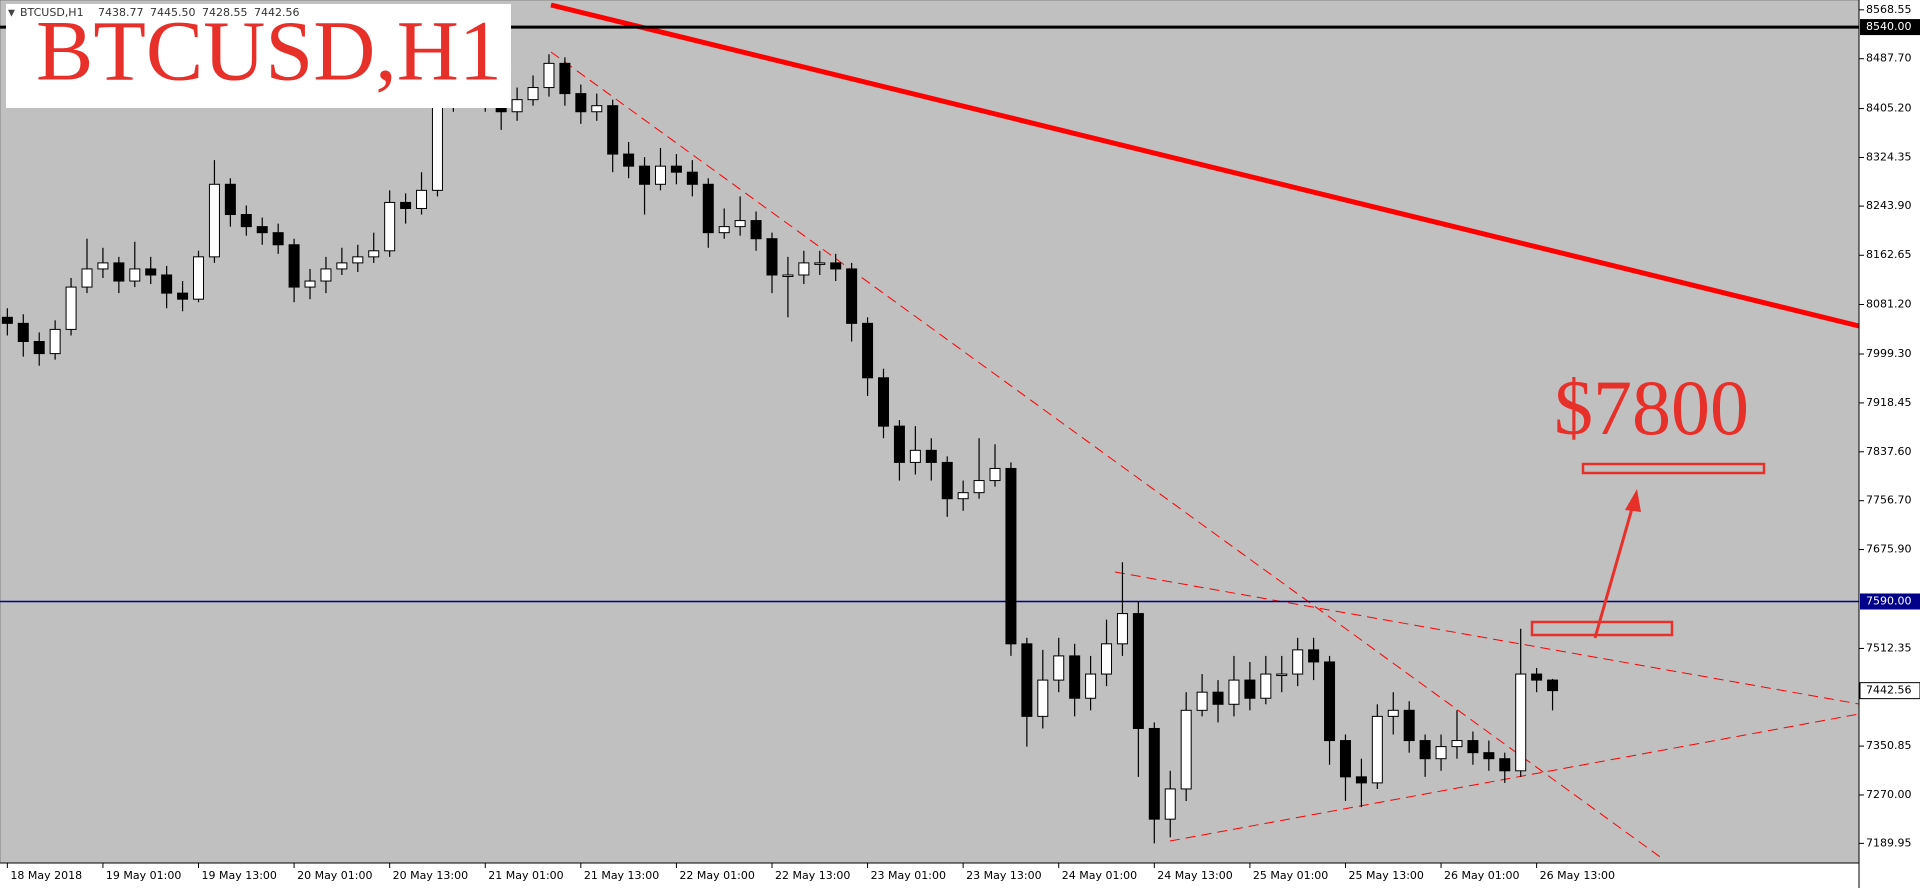 The image size is (1920, 888). Describe the element at coordinates (225, 12) in the screenshot. I see `header-low: 7428.55` at that location.